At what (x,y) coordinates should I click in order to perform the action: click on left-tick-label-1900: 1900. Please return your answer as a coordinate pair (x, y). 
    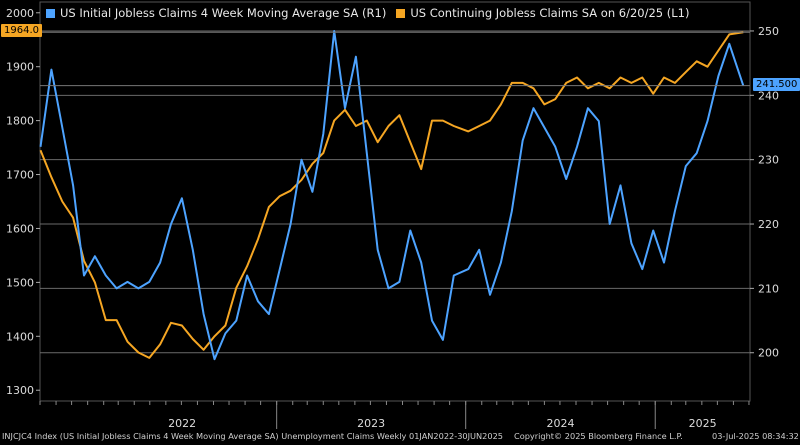
    Looking at the image, I should click on (20, 67).